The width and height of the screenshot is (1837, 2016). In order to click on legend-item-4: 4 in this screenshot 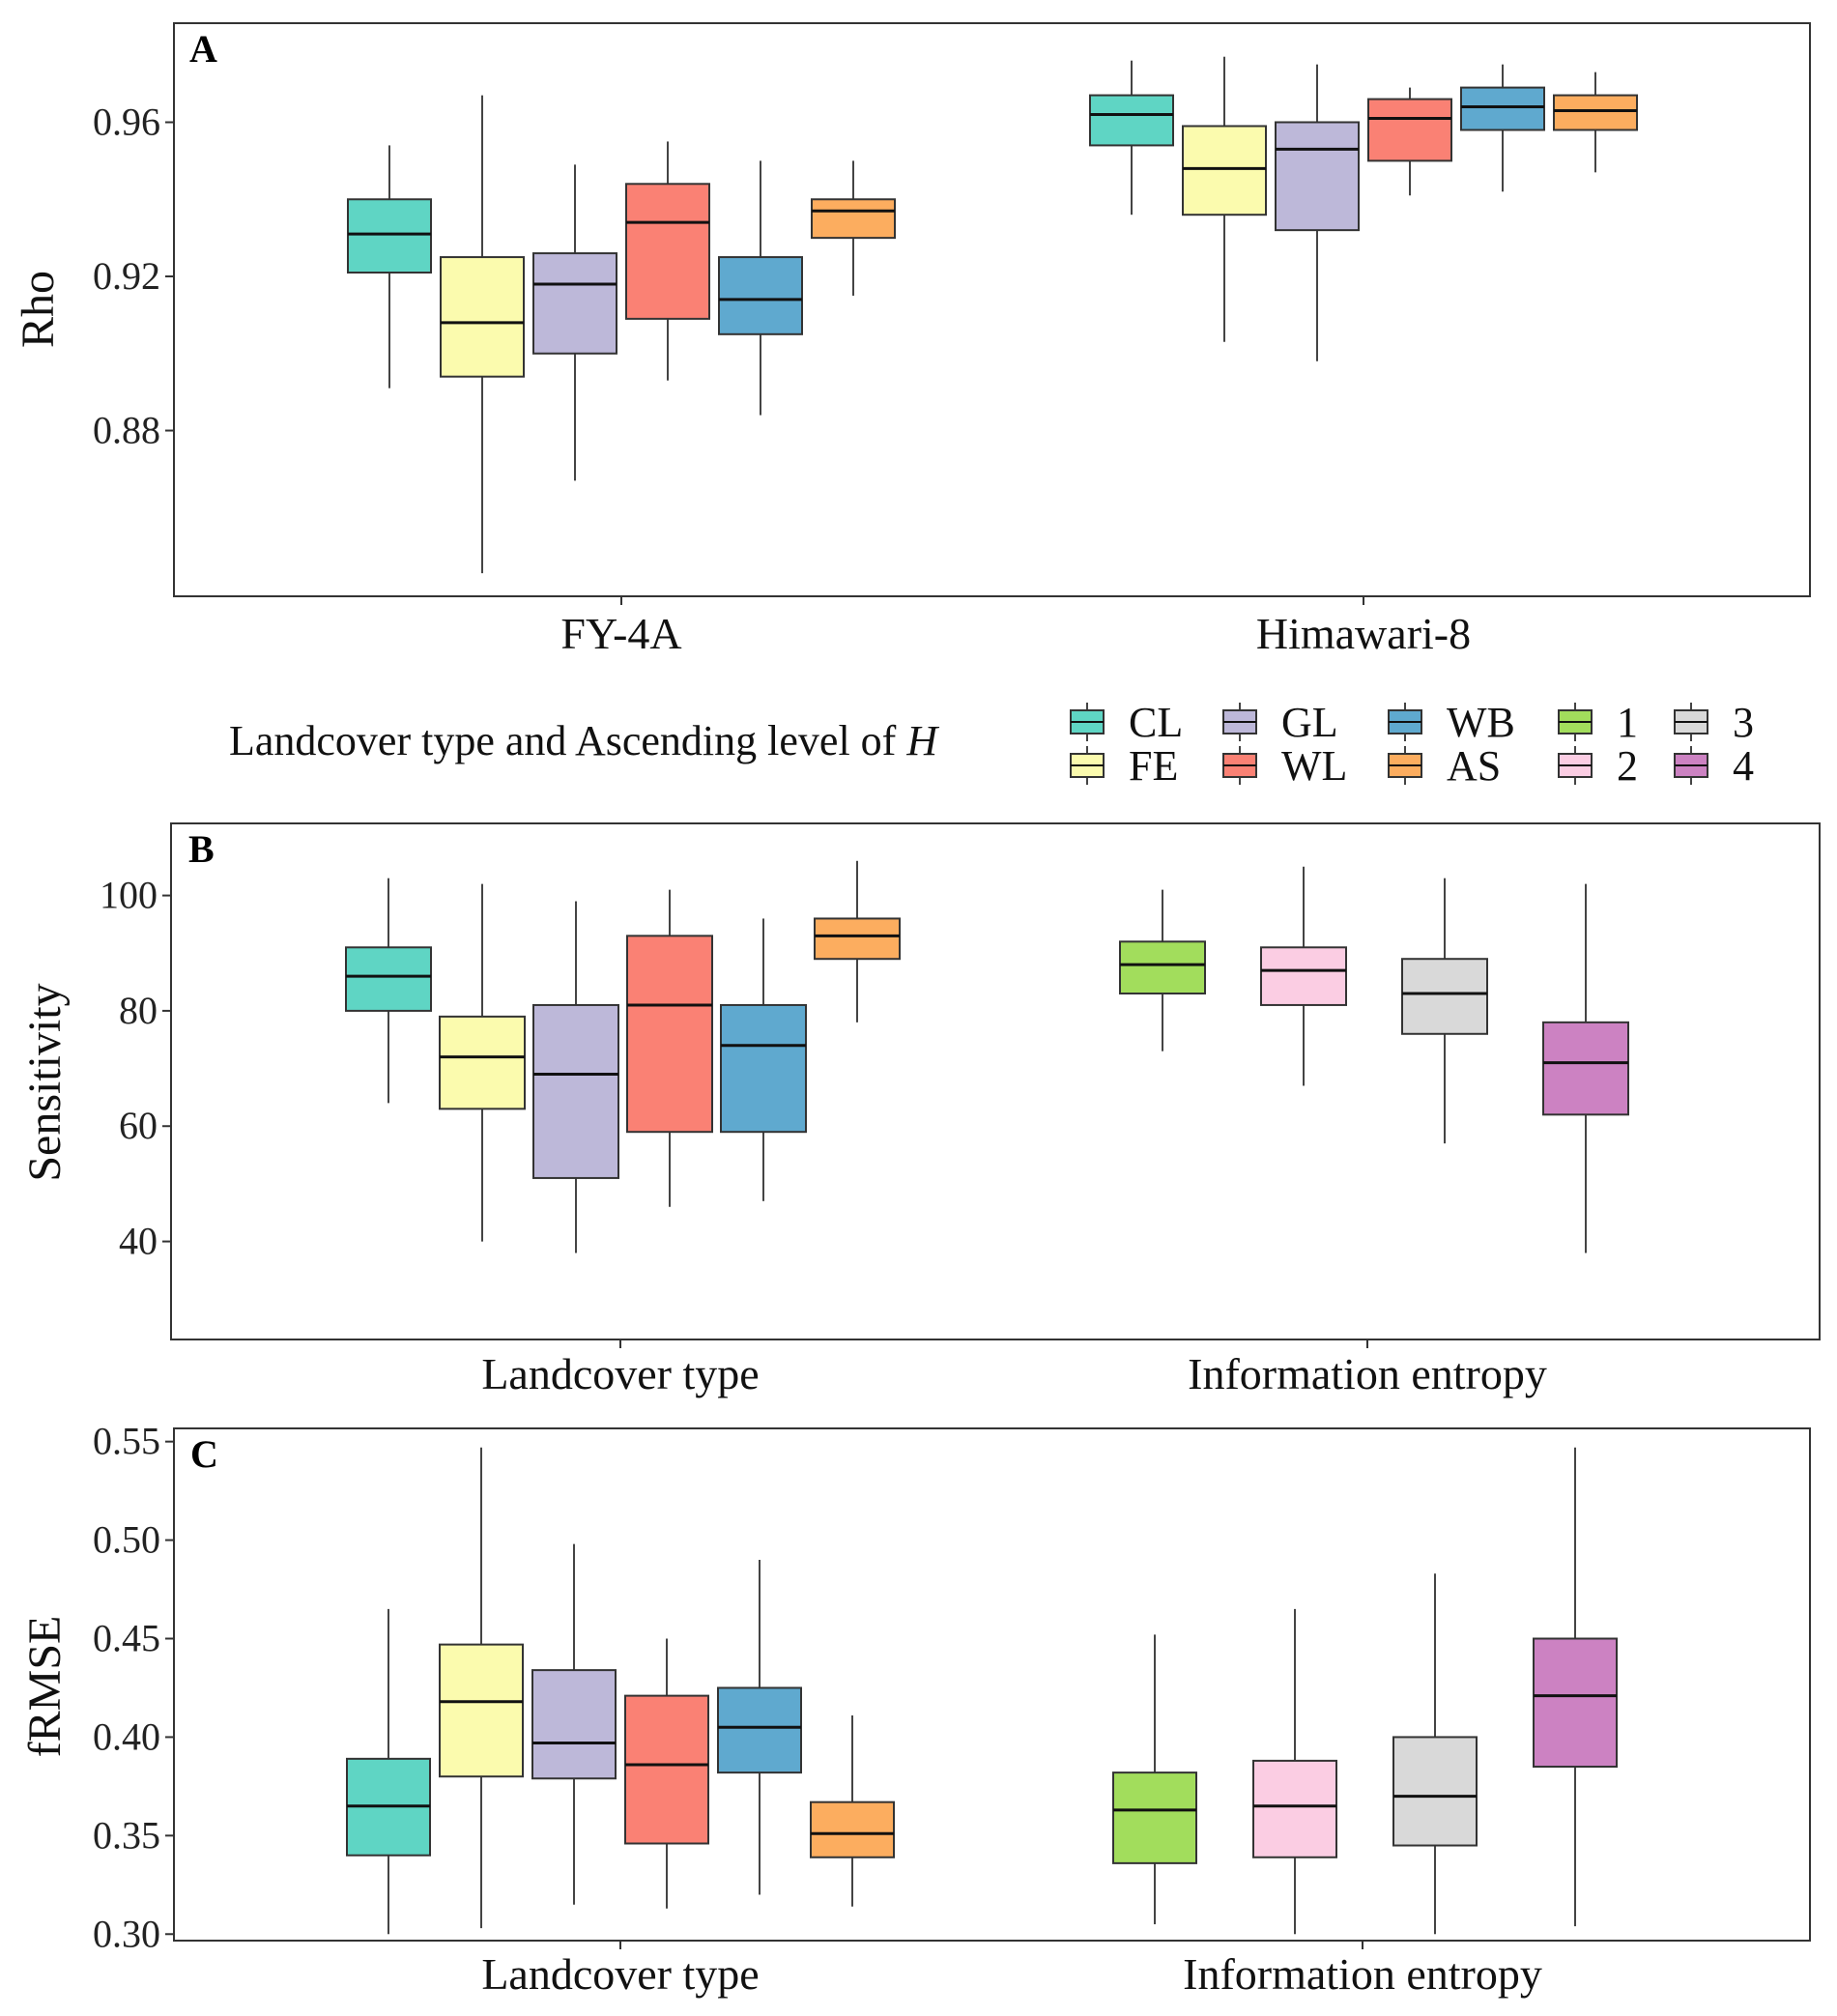, I will do `click(1714, 766)`.